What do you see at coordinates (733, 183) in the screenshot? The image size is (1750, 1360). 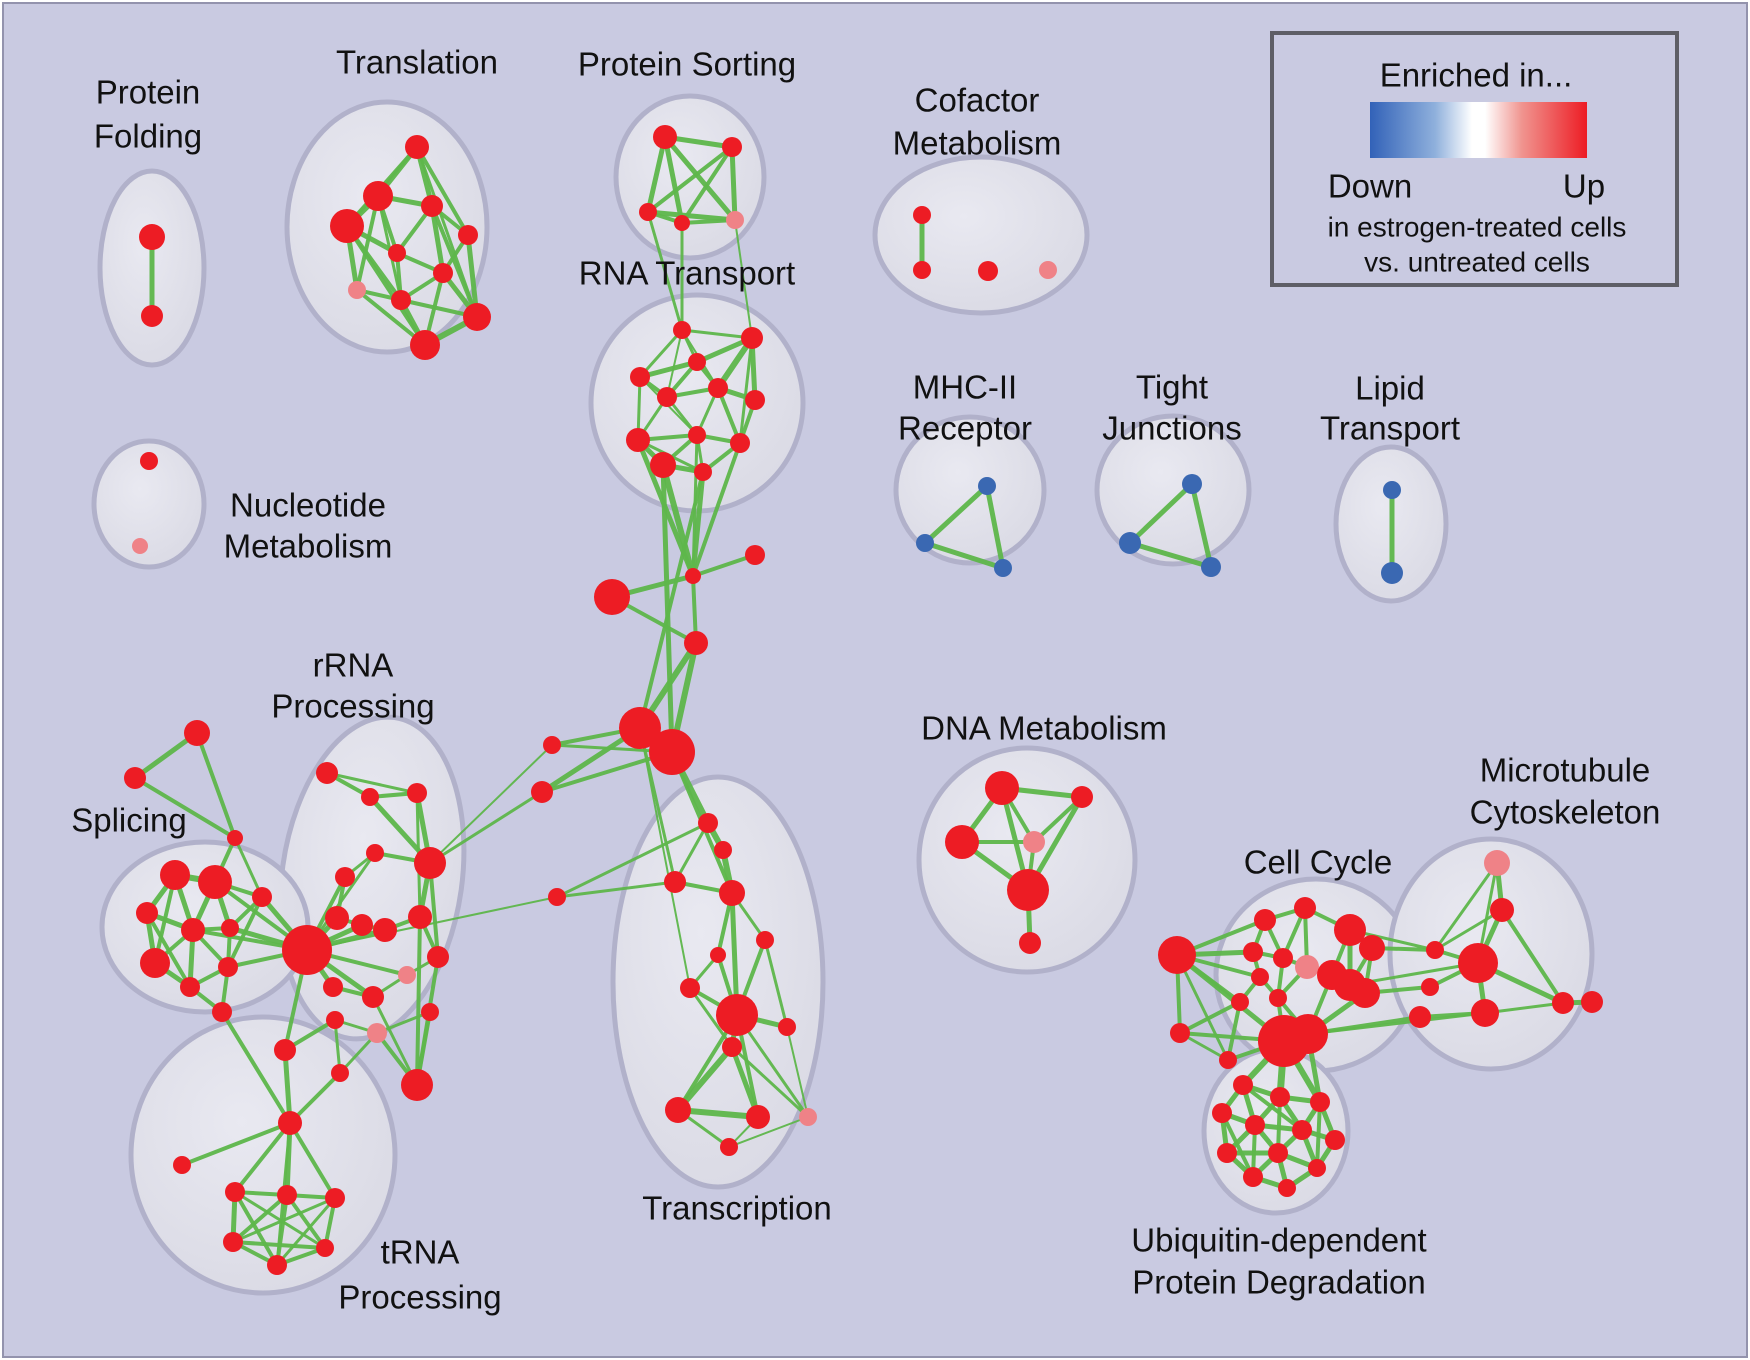 I see `edge-ps1-ps4` at bounding box center [733, 183].